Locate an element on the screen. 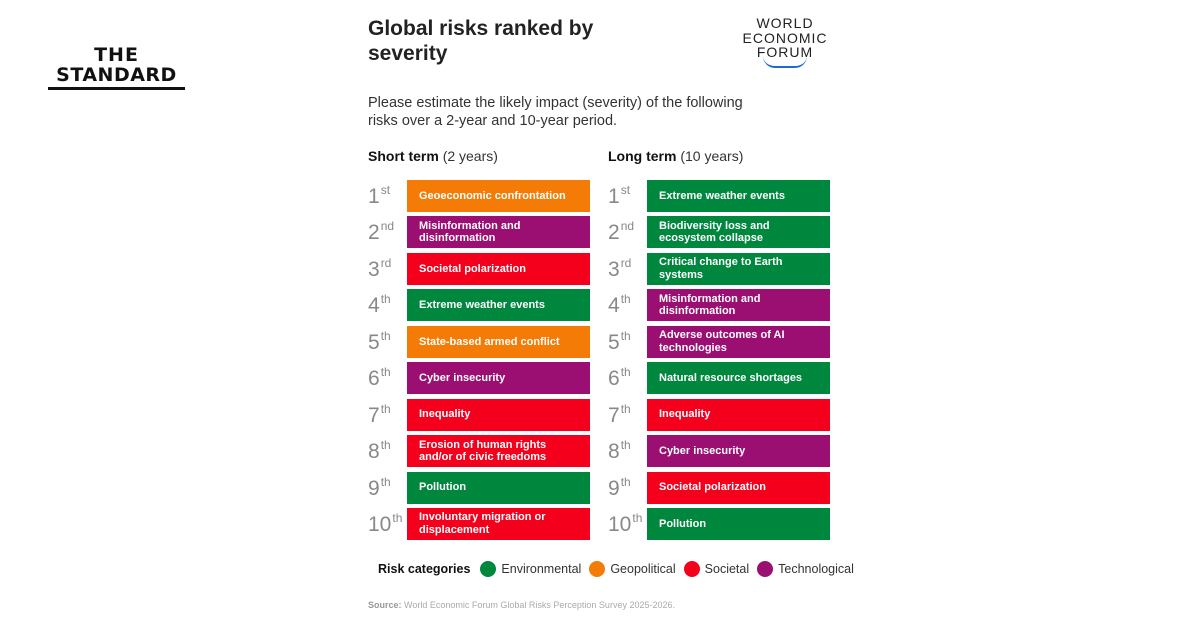 This screenshot has width=1200, height=628. long-term-risk-bar: Inequality is located at coordinates (738, 414).